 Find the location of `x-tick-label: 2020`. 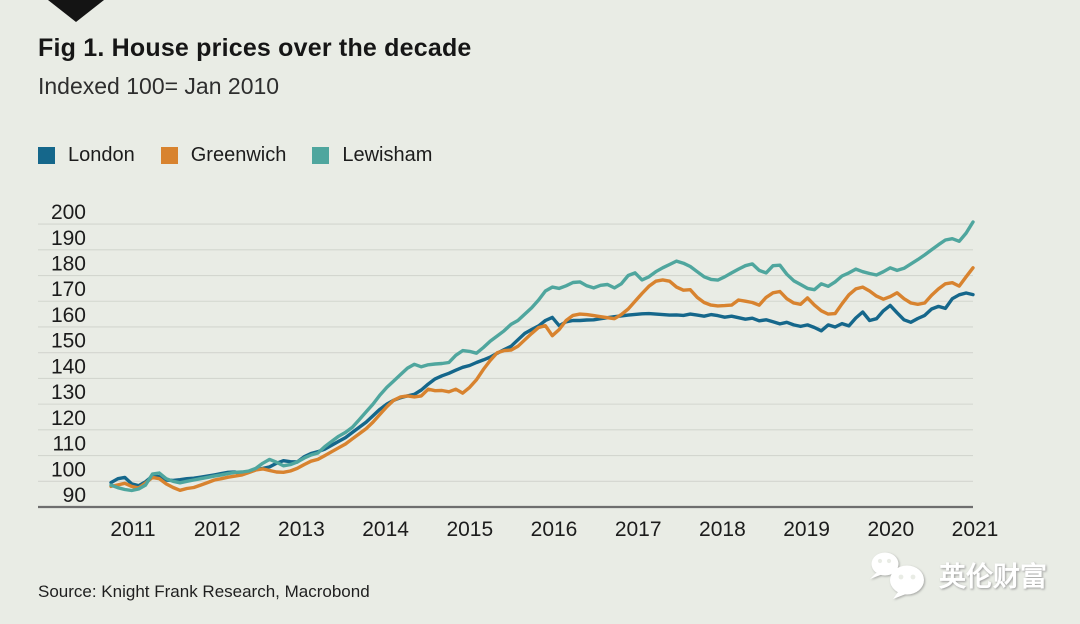

x-tick-label: 2020 is located at coordinates (890, 529).